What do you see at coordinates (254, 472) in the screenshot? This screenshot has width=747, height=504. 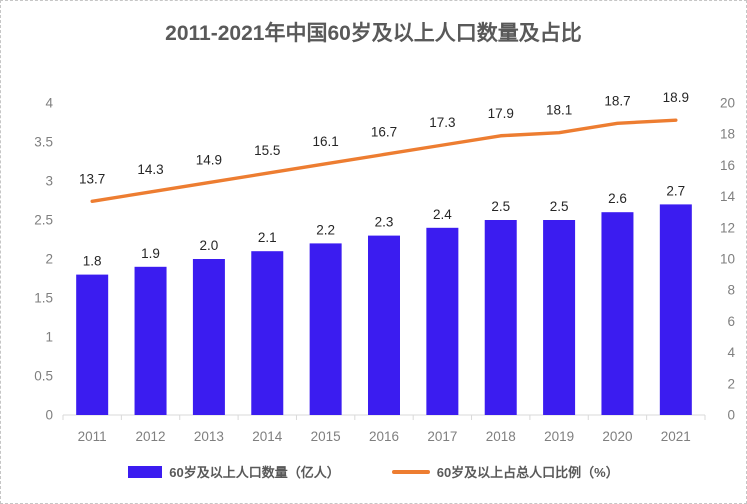 I see `bar-series-label: 60岁及以上人口数量（亿人）` at bounding box center [254, 472].